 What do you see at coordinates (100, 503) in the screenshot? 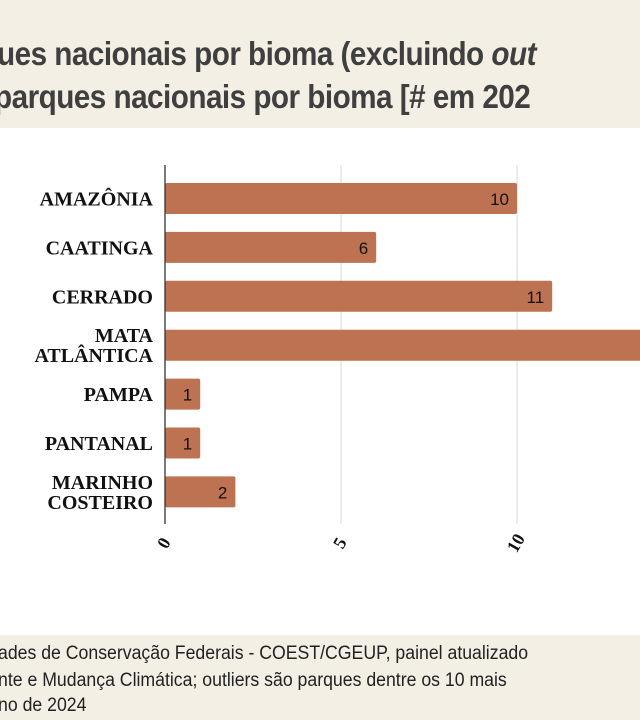
I see `category-label: COSTEIRO` at bounding box center [100, 503].